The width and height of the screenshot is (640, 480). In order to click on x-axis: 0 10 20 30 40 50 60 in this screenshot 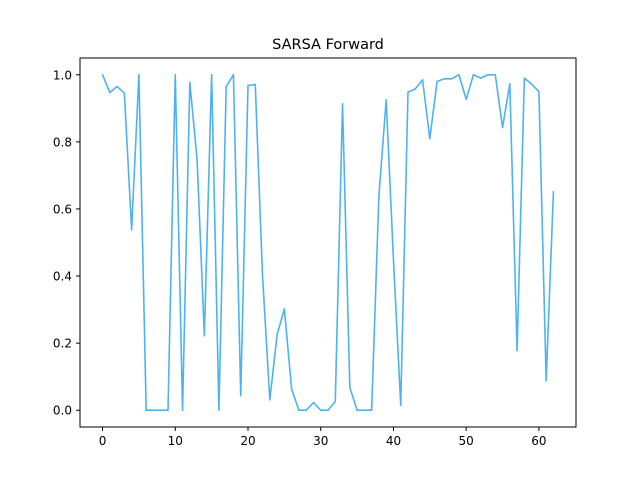, I will do `click(323, 437)`.